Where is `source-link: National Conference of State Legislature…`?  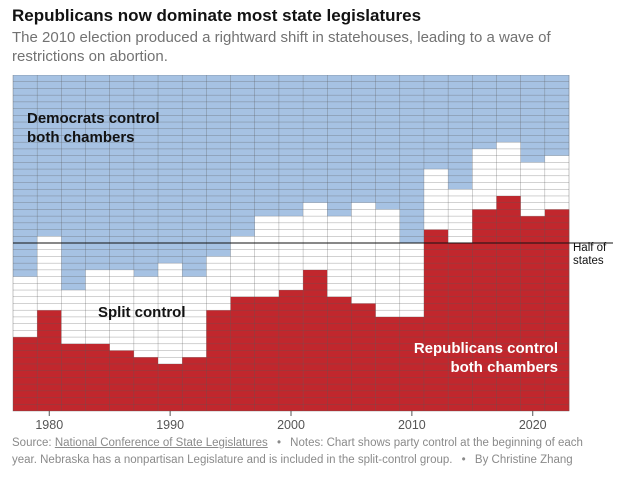
source-link: National Conference of State Legislature… is located at coordinates (161, 443).